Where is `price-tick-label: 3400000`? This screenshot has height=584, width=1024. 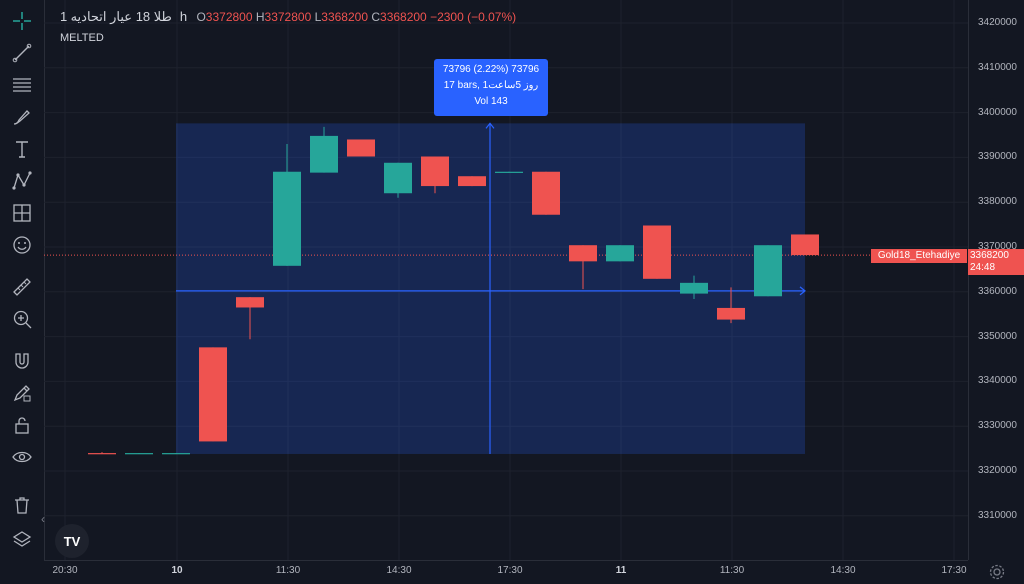 price-tick-label: 3400000 is located at coordinates (997, 112).